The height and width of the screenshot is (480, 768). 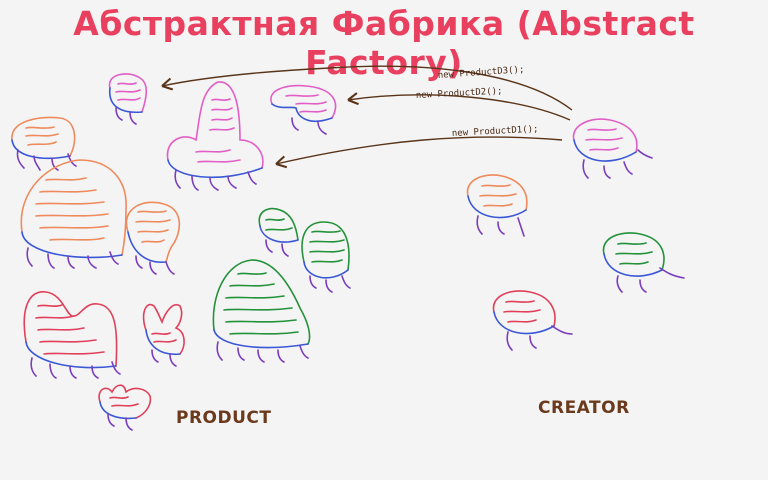 What do you see at coordinates (224, 418) in the screenshot?
I see `product-label: PRODUCT` at bounding box center [224, 418].